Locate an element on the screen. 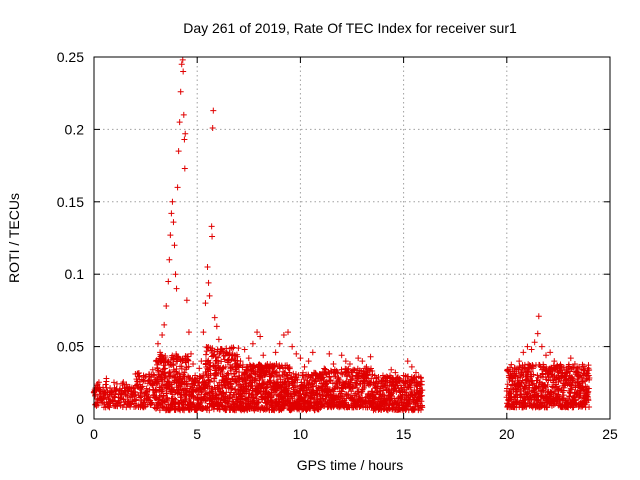 This screenshot has width=640, height=480. x-axis-label: GPS time / hours is located at coordinates (350, 465).